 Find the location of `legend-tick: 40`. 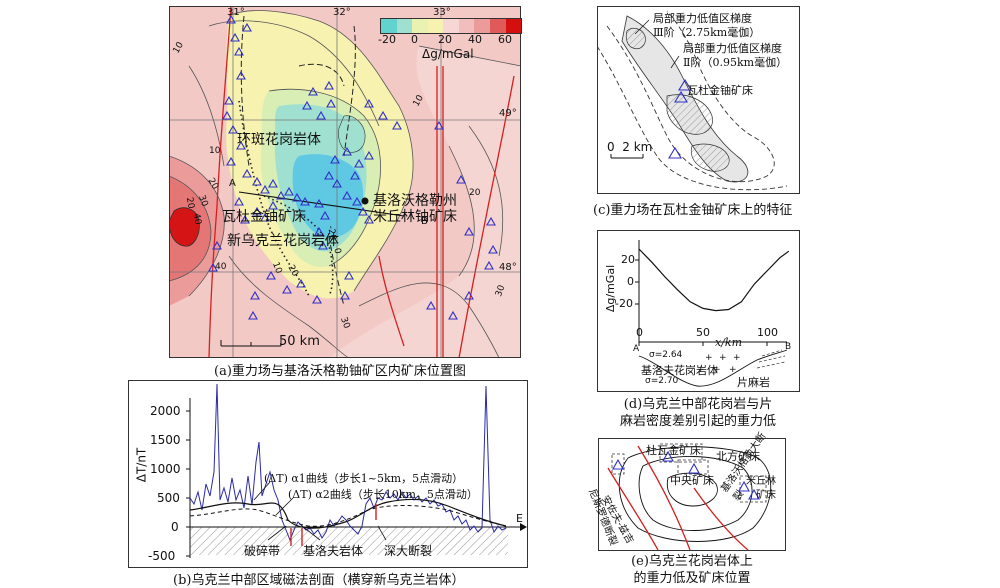

legend-tick: 40 is located at coordinates (475, 39).